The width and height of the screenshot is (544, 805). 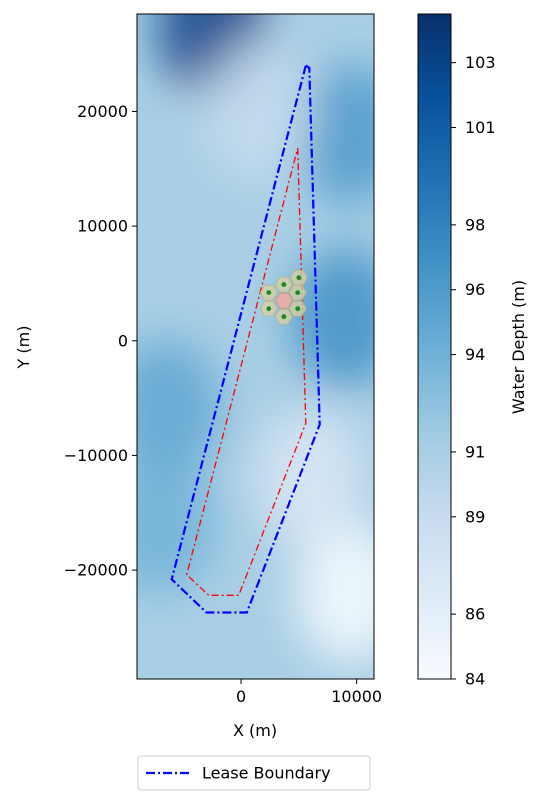 I want to click on legend: Lease Boundary, so click(x=254, y=773).